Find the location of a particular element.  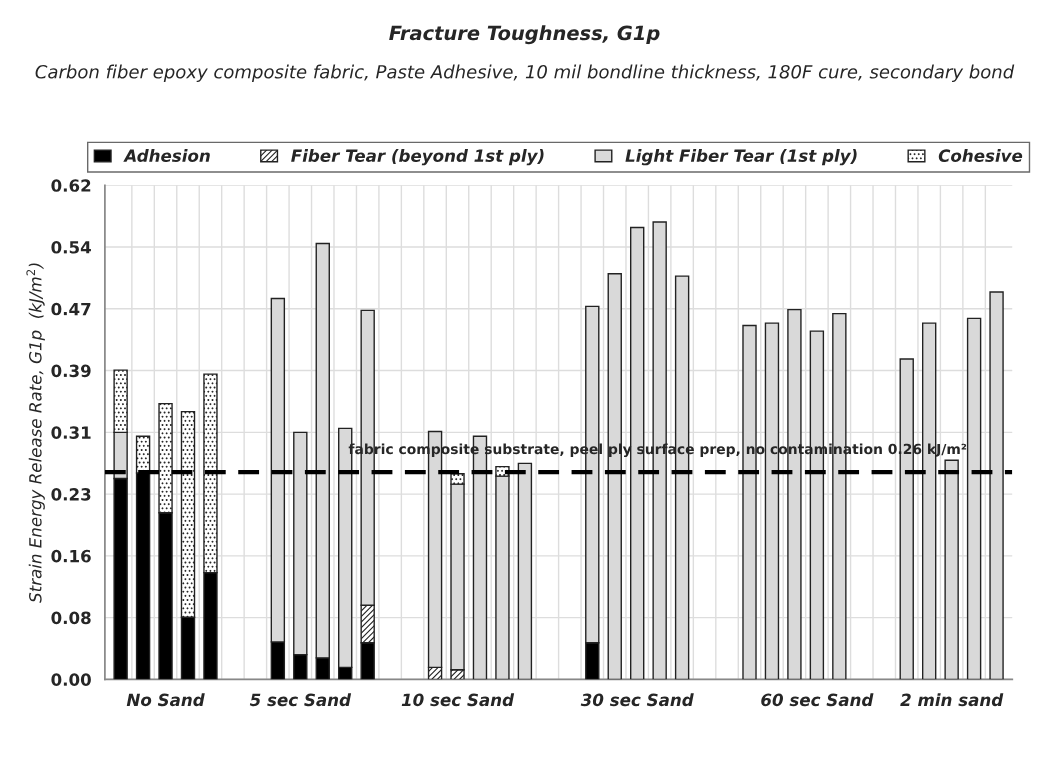

legend-label: Adhesion is located at coordinates (166, 155).